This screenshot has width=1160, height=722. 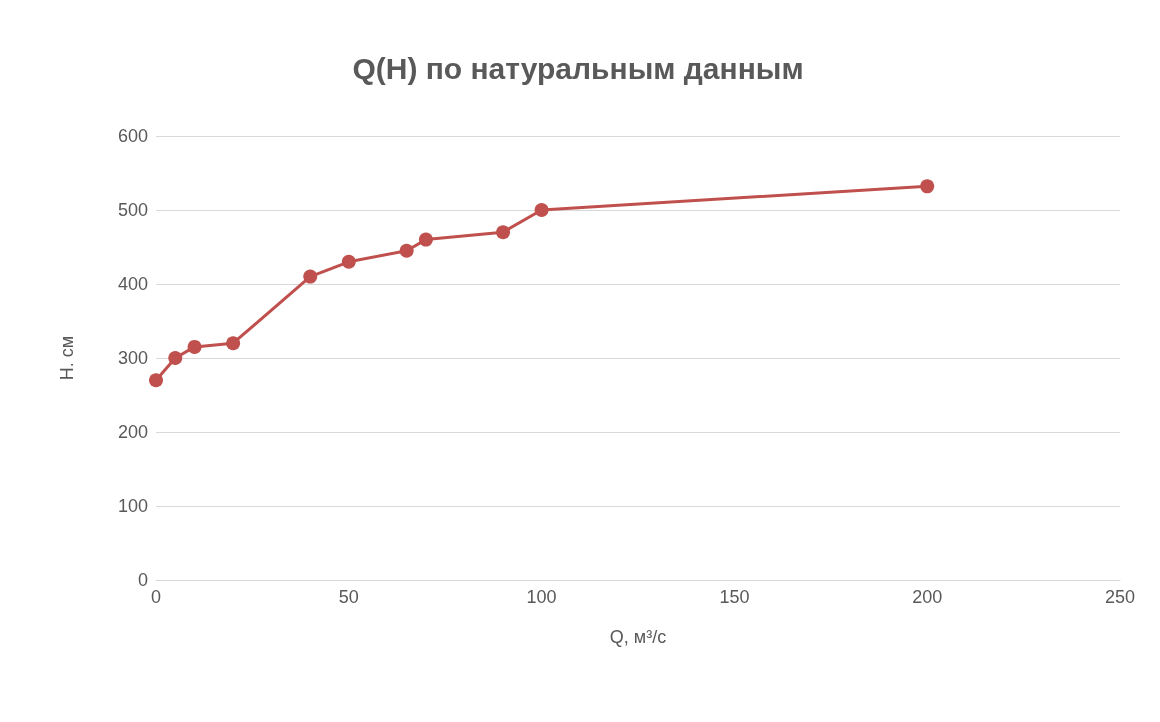 What do you see at coordinates (132, 136) in the screenshot?
I see `y-tick-label: 600` at bounding box center [132, 136].